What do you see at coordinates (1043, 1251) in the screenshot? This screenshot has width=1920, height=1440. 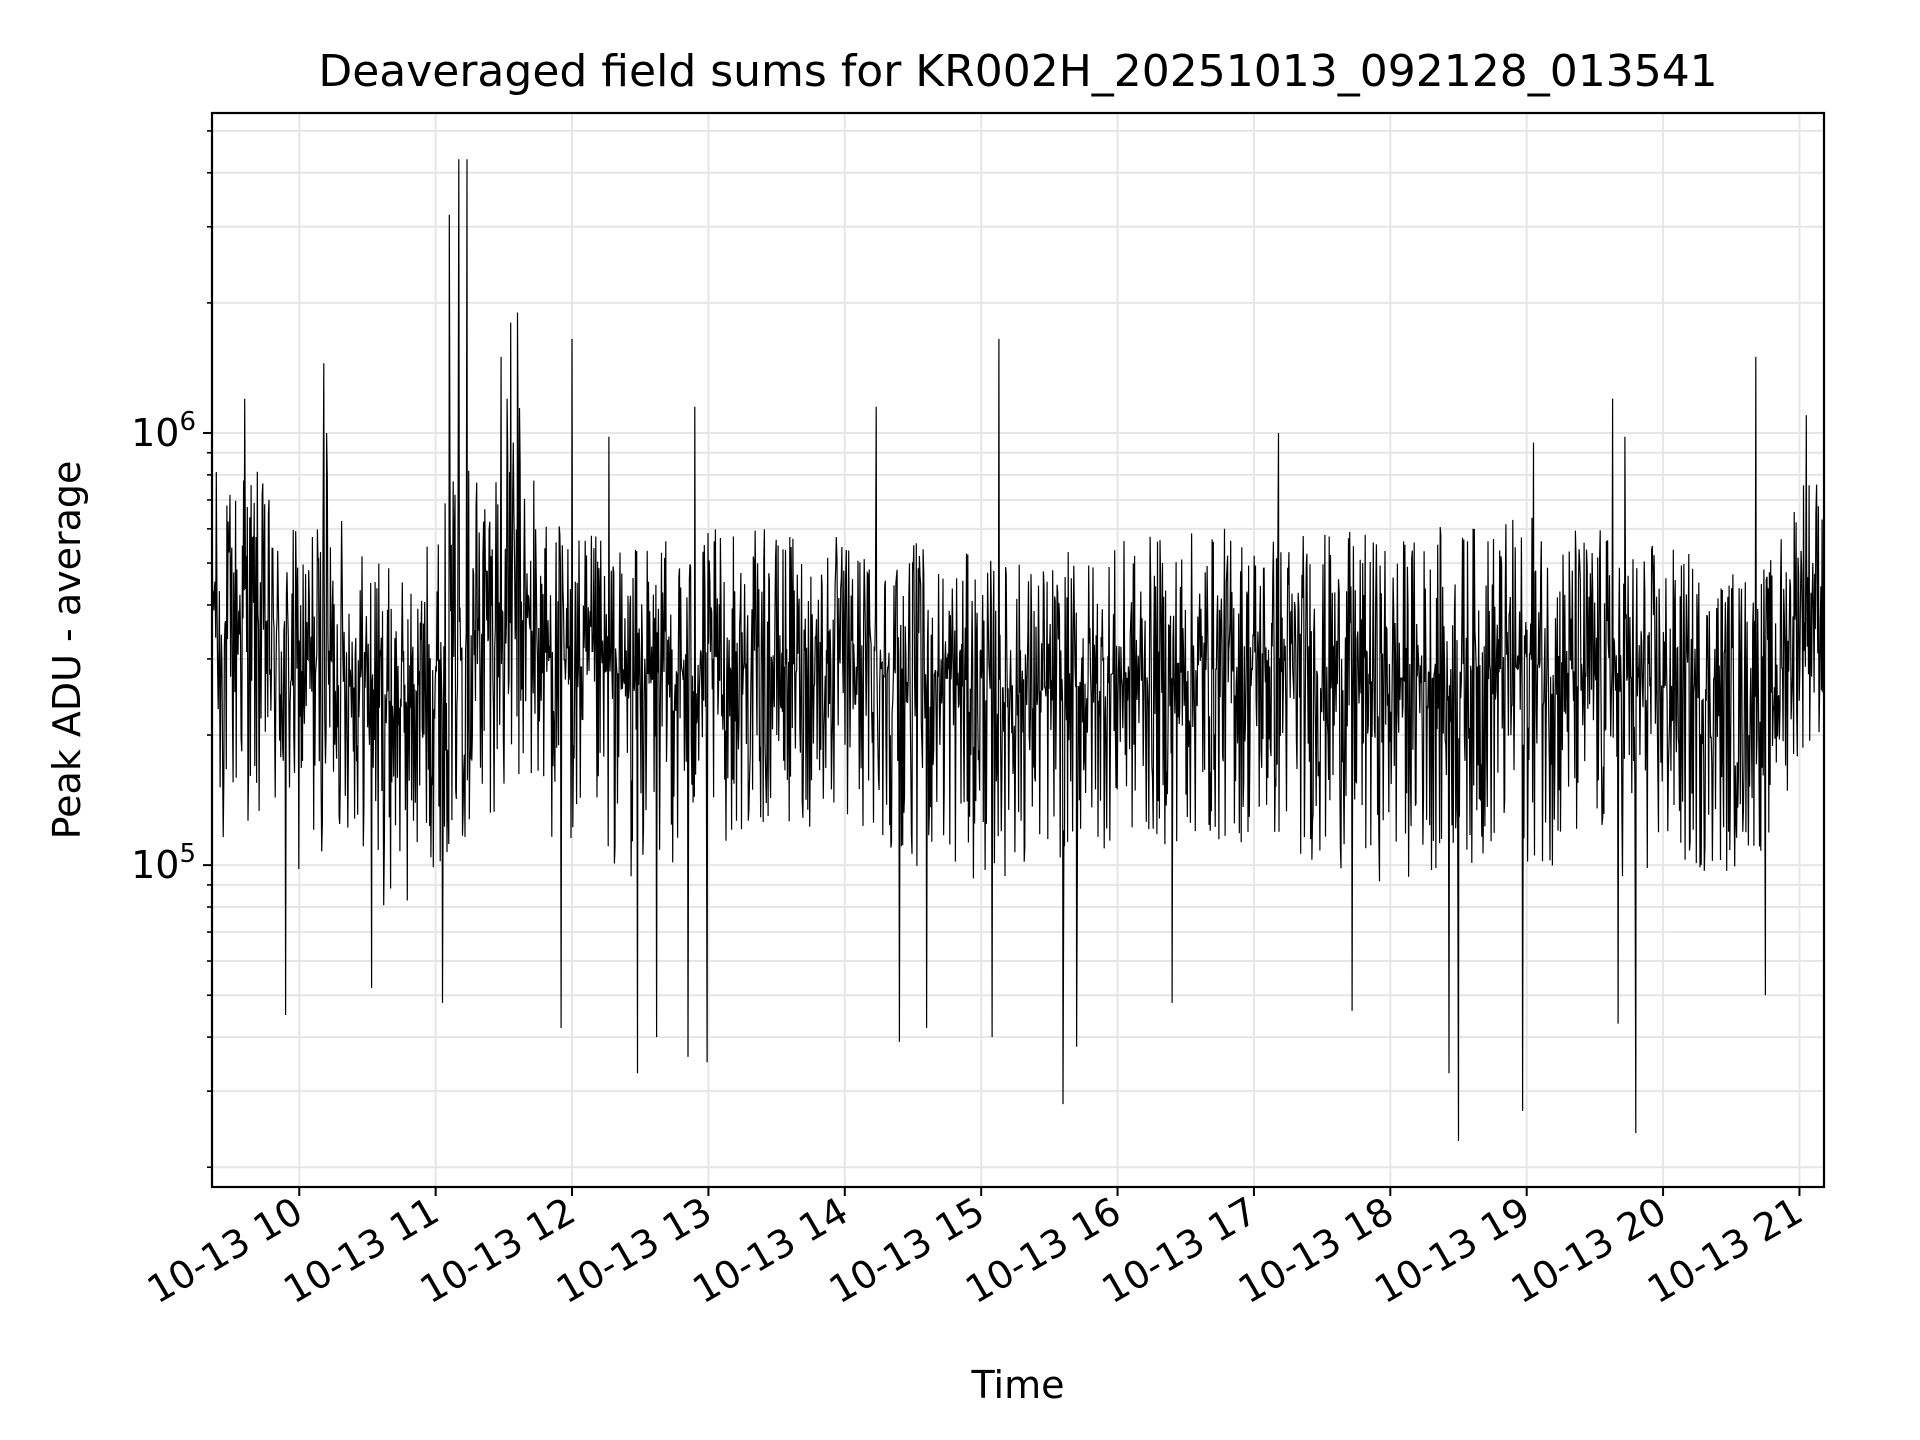 I see `x-tick-label: 10-13 16` at bounding box center [1043, 1251].